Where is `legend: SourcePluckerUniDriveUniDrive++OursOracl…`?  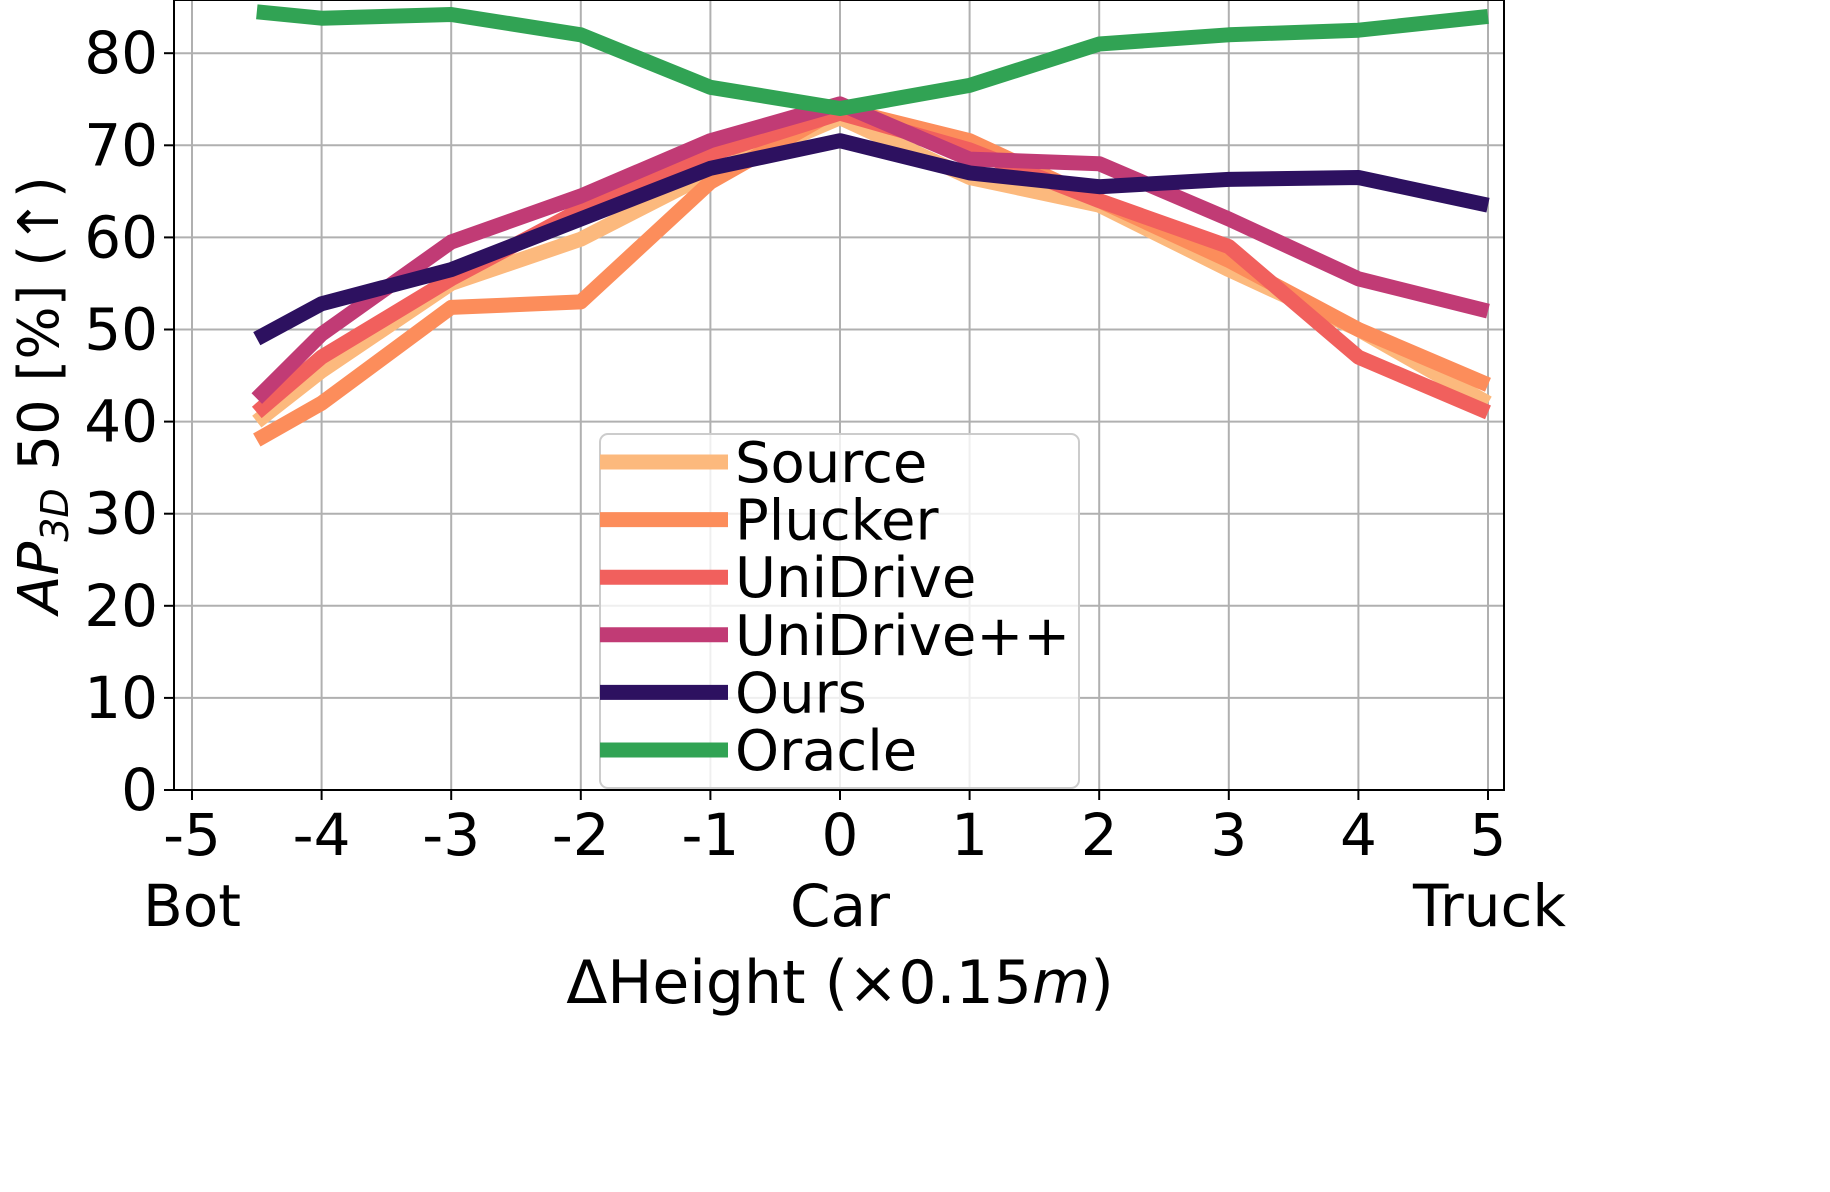 legend: SourcePluckerUniDriveUniDrive++OursOracl… is located at coordinates (839, 610).